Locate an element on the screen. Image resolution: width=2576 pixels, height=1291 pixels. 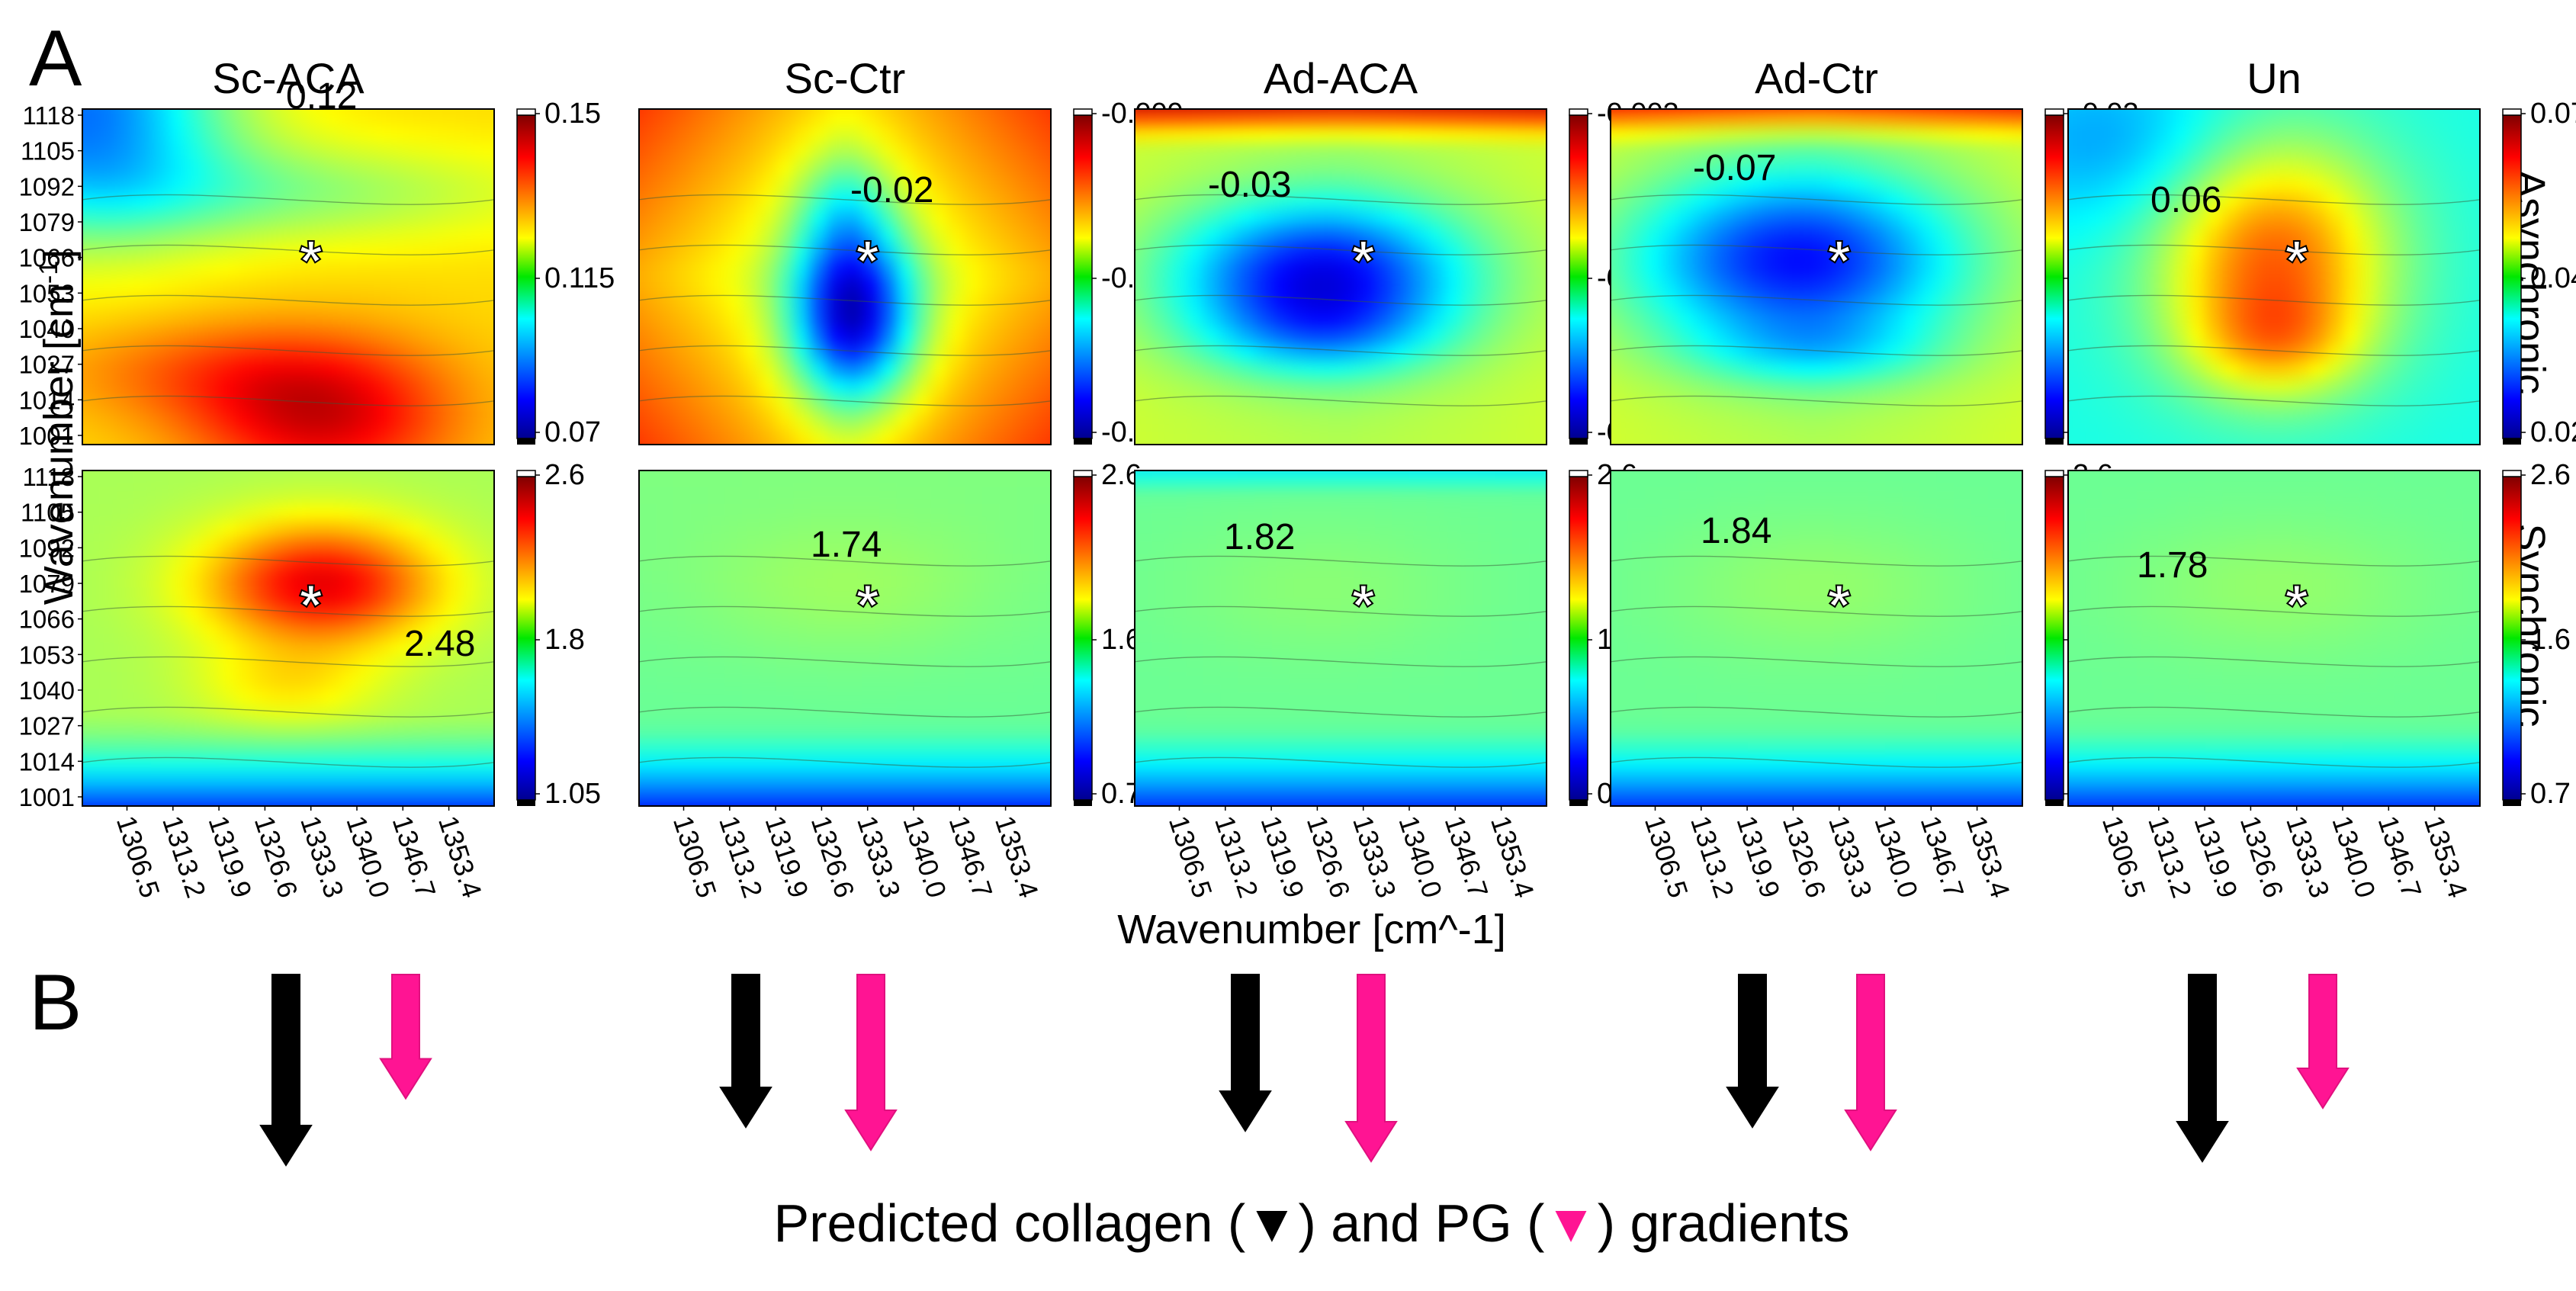
group-title: Un is located at coordinates (2274, 78).